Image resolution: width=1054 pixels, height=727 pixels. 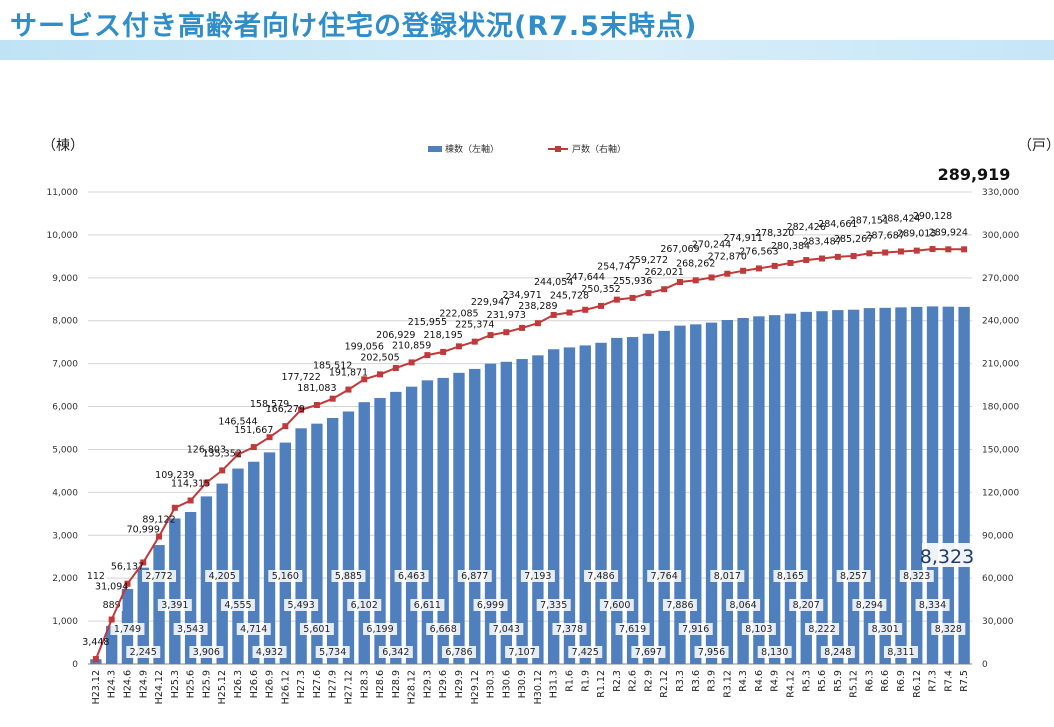 I want to click on x-tick-label: R6.3, so click(x=869, y=681).